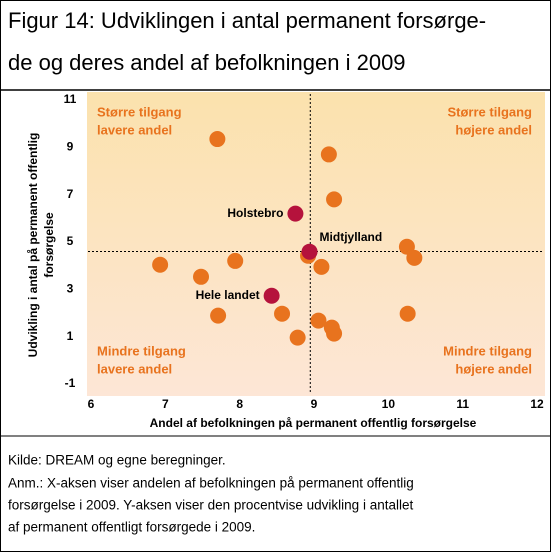  What do you see at coordinates (70, 241) in the screenshot?
I see `y-tick-label: 5` at bounding box center [70, 241].